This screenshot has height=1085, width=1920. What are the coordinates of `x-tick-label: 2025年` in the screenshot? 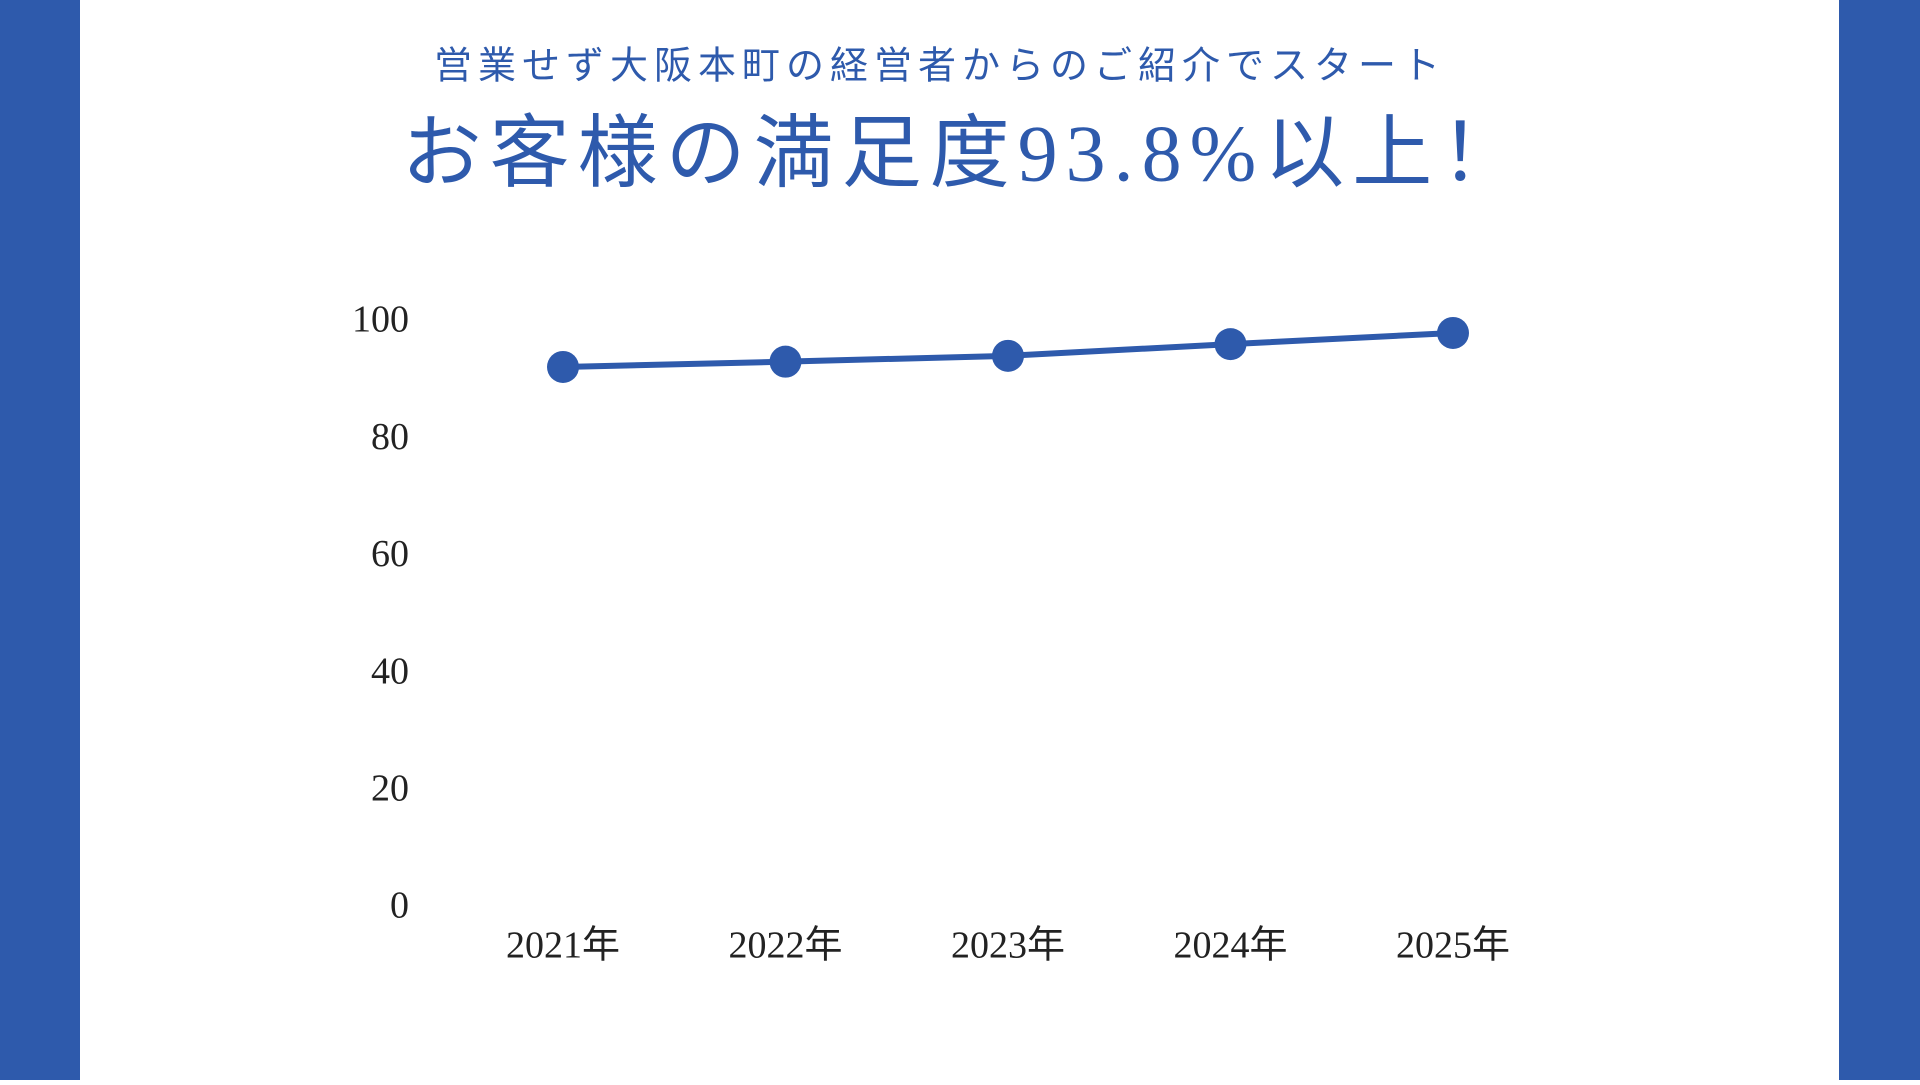 It's located at (1453, 946).